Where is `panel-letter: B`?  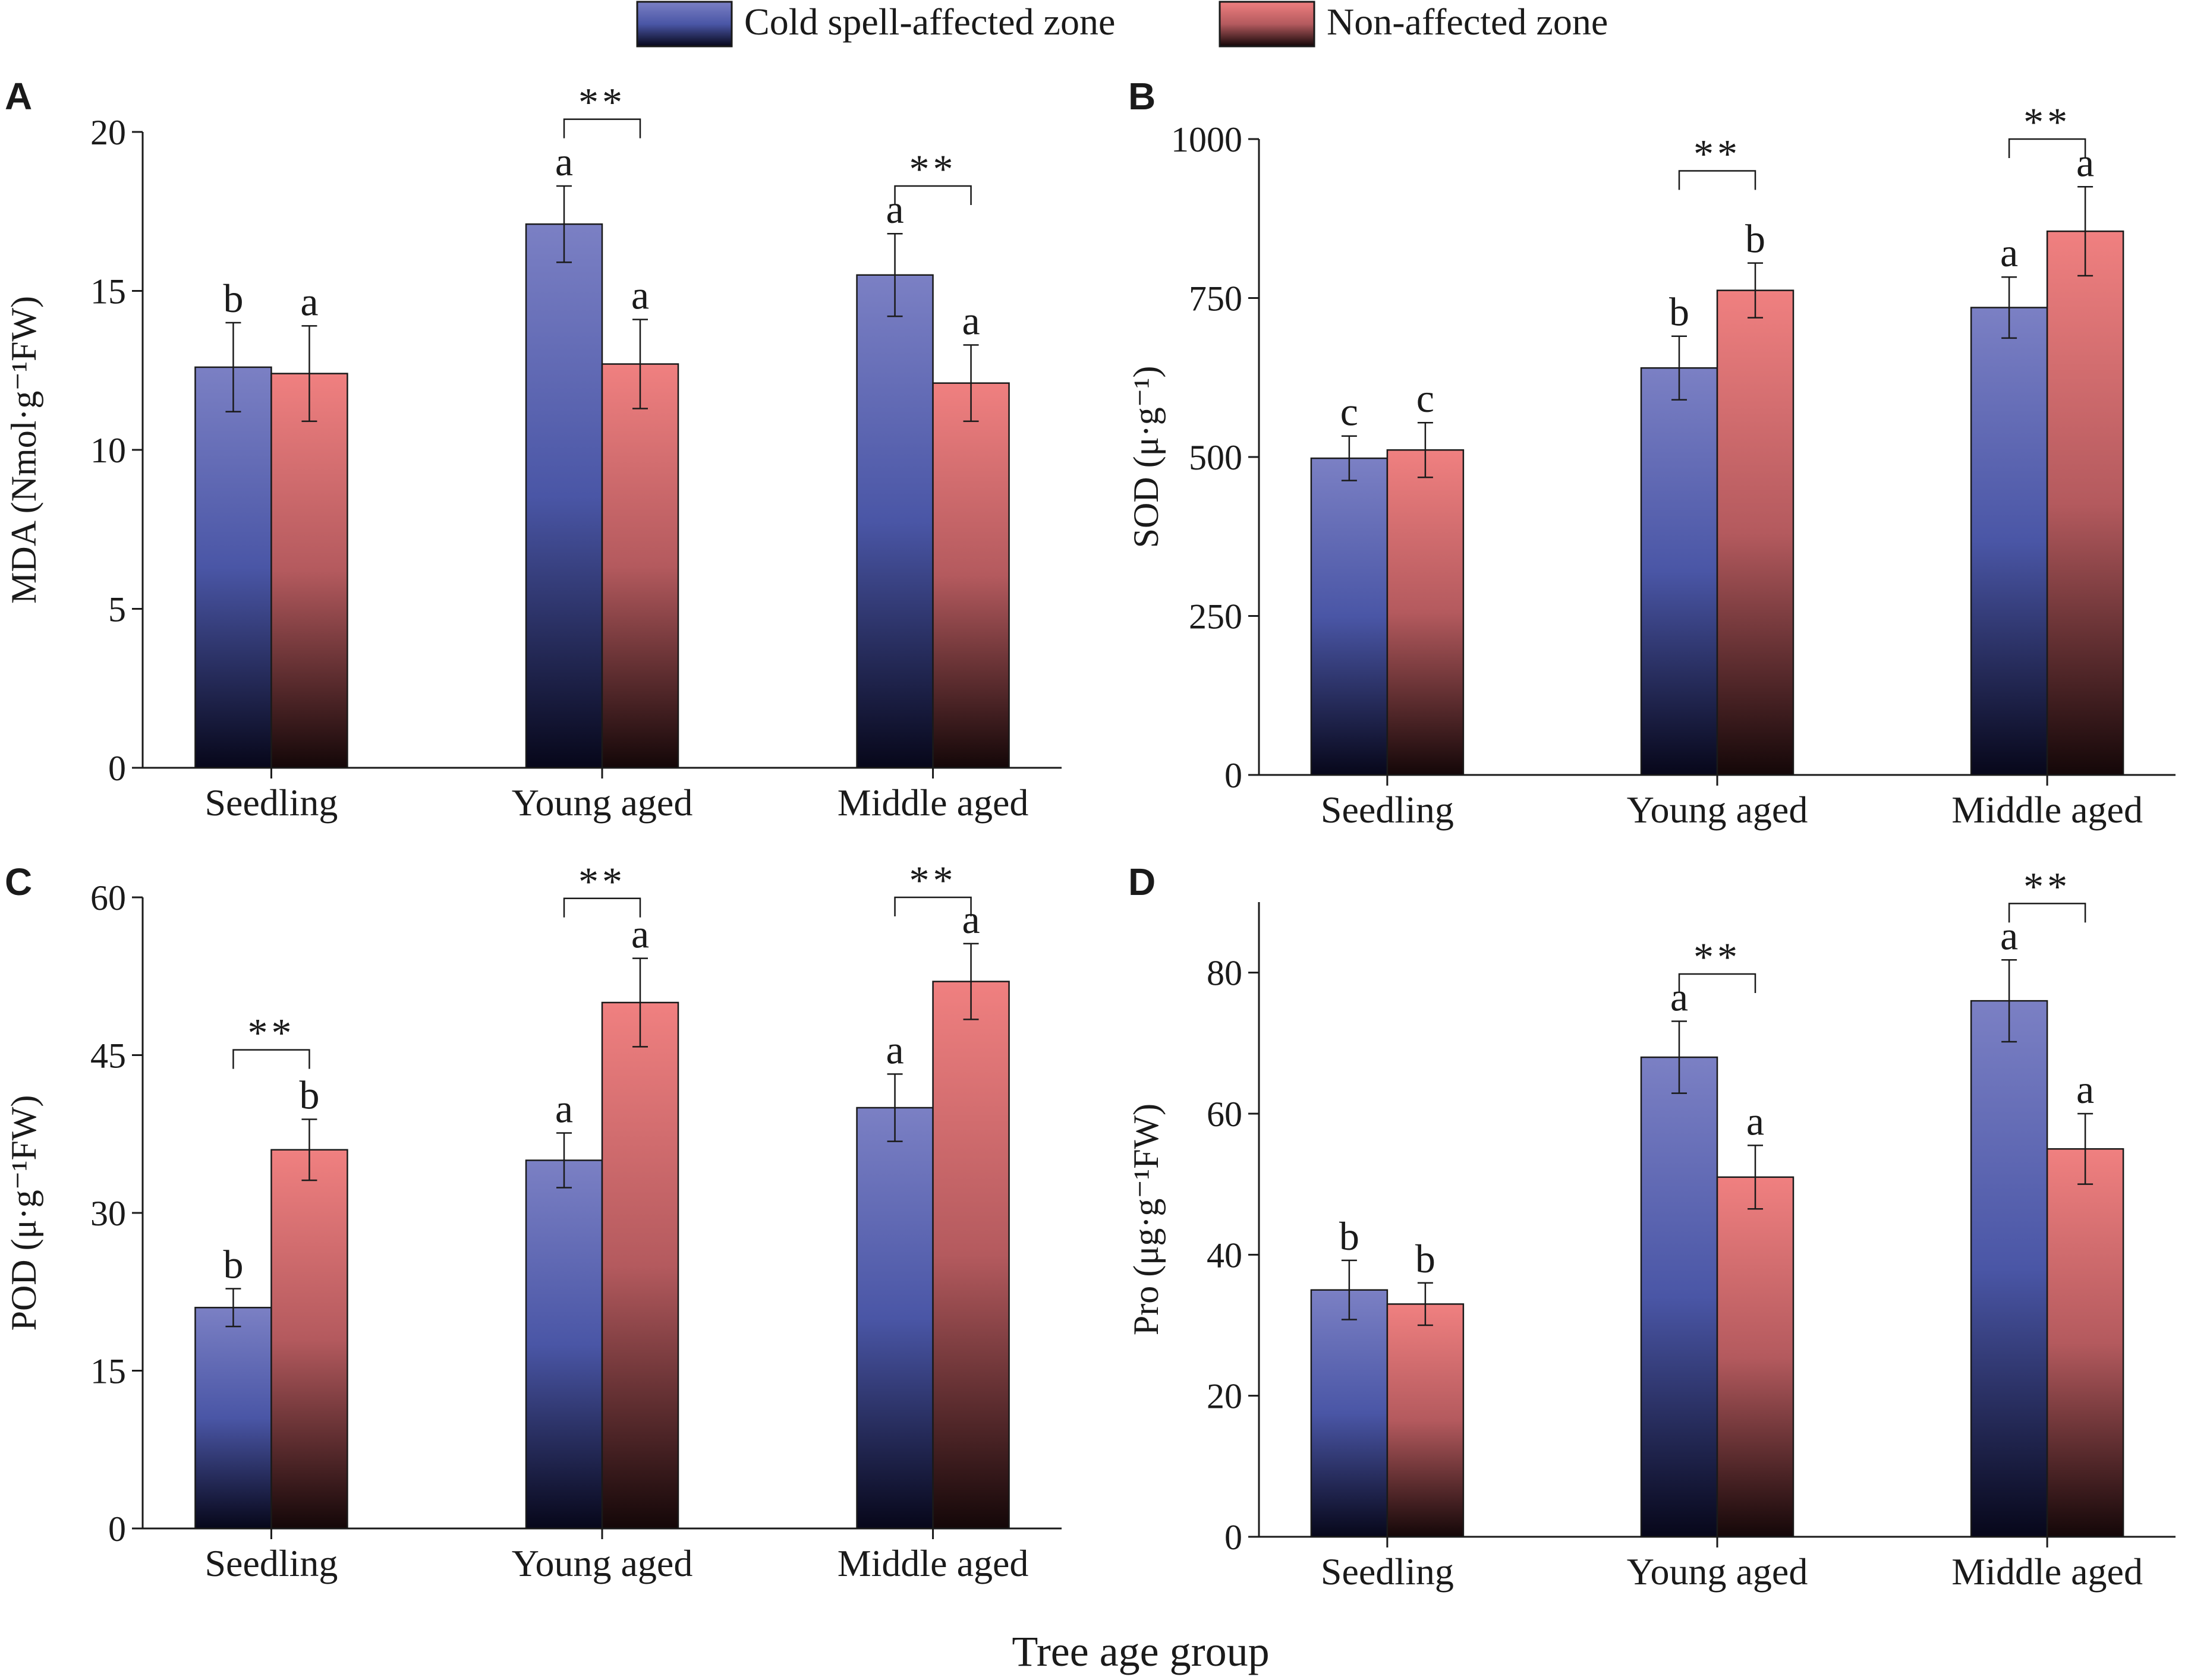 panel-letter: B is located at coordinates (1142, 97).